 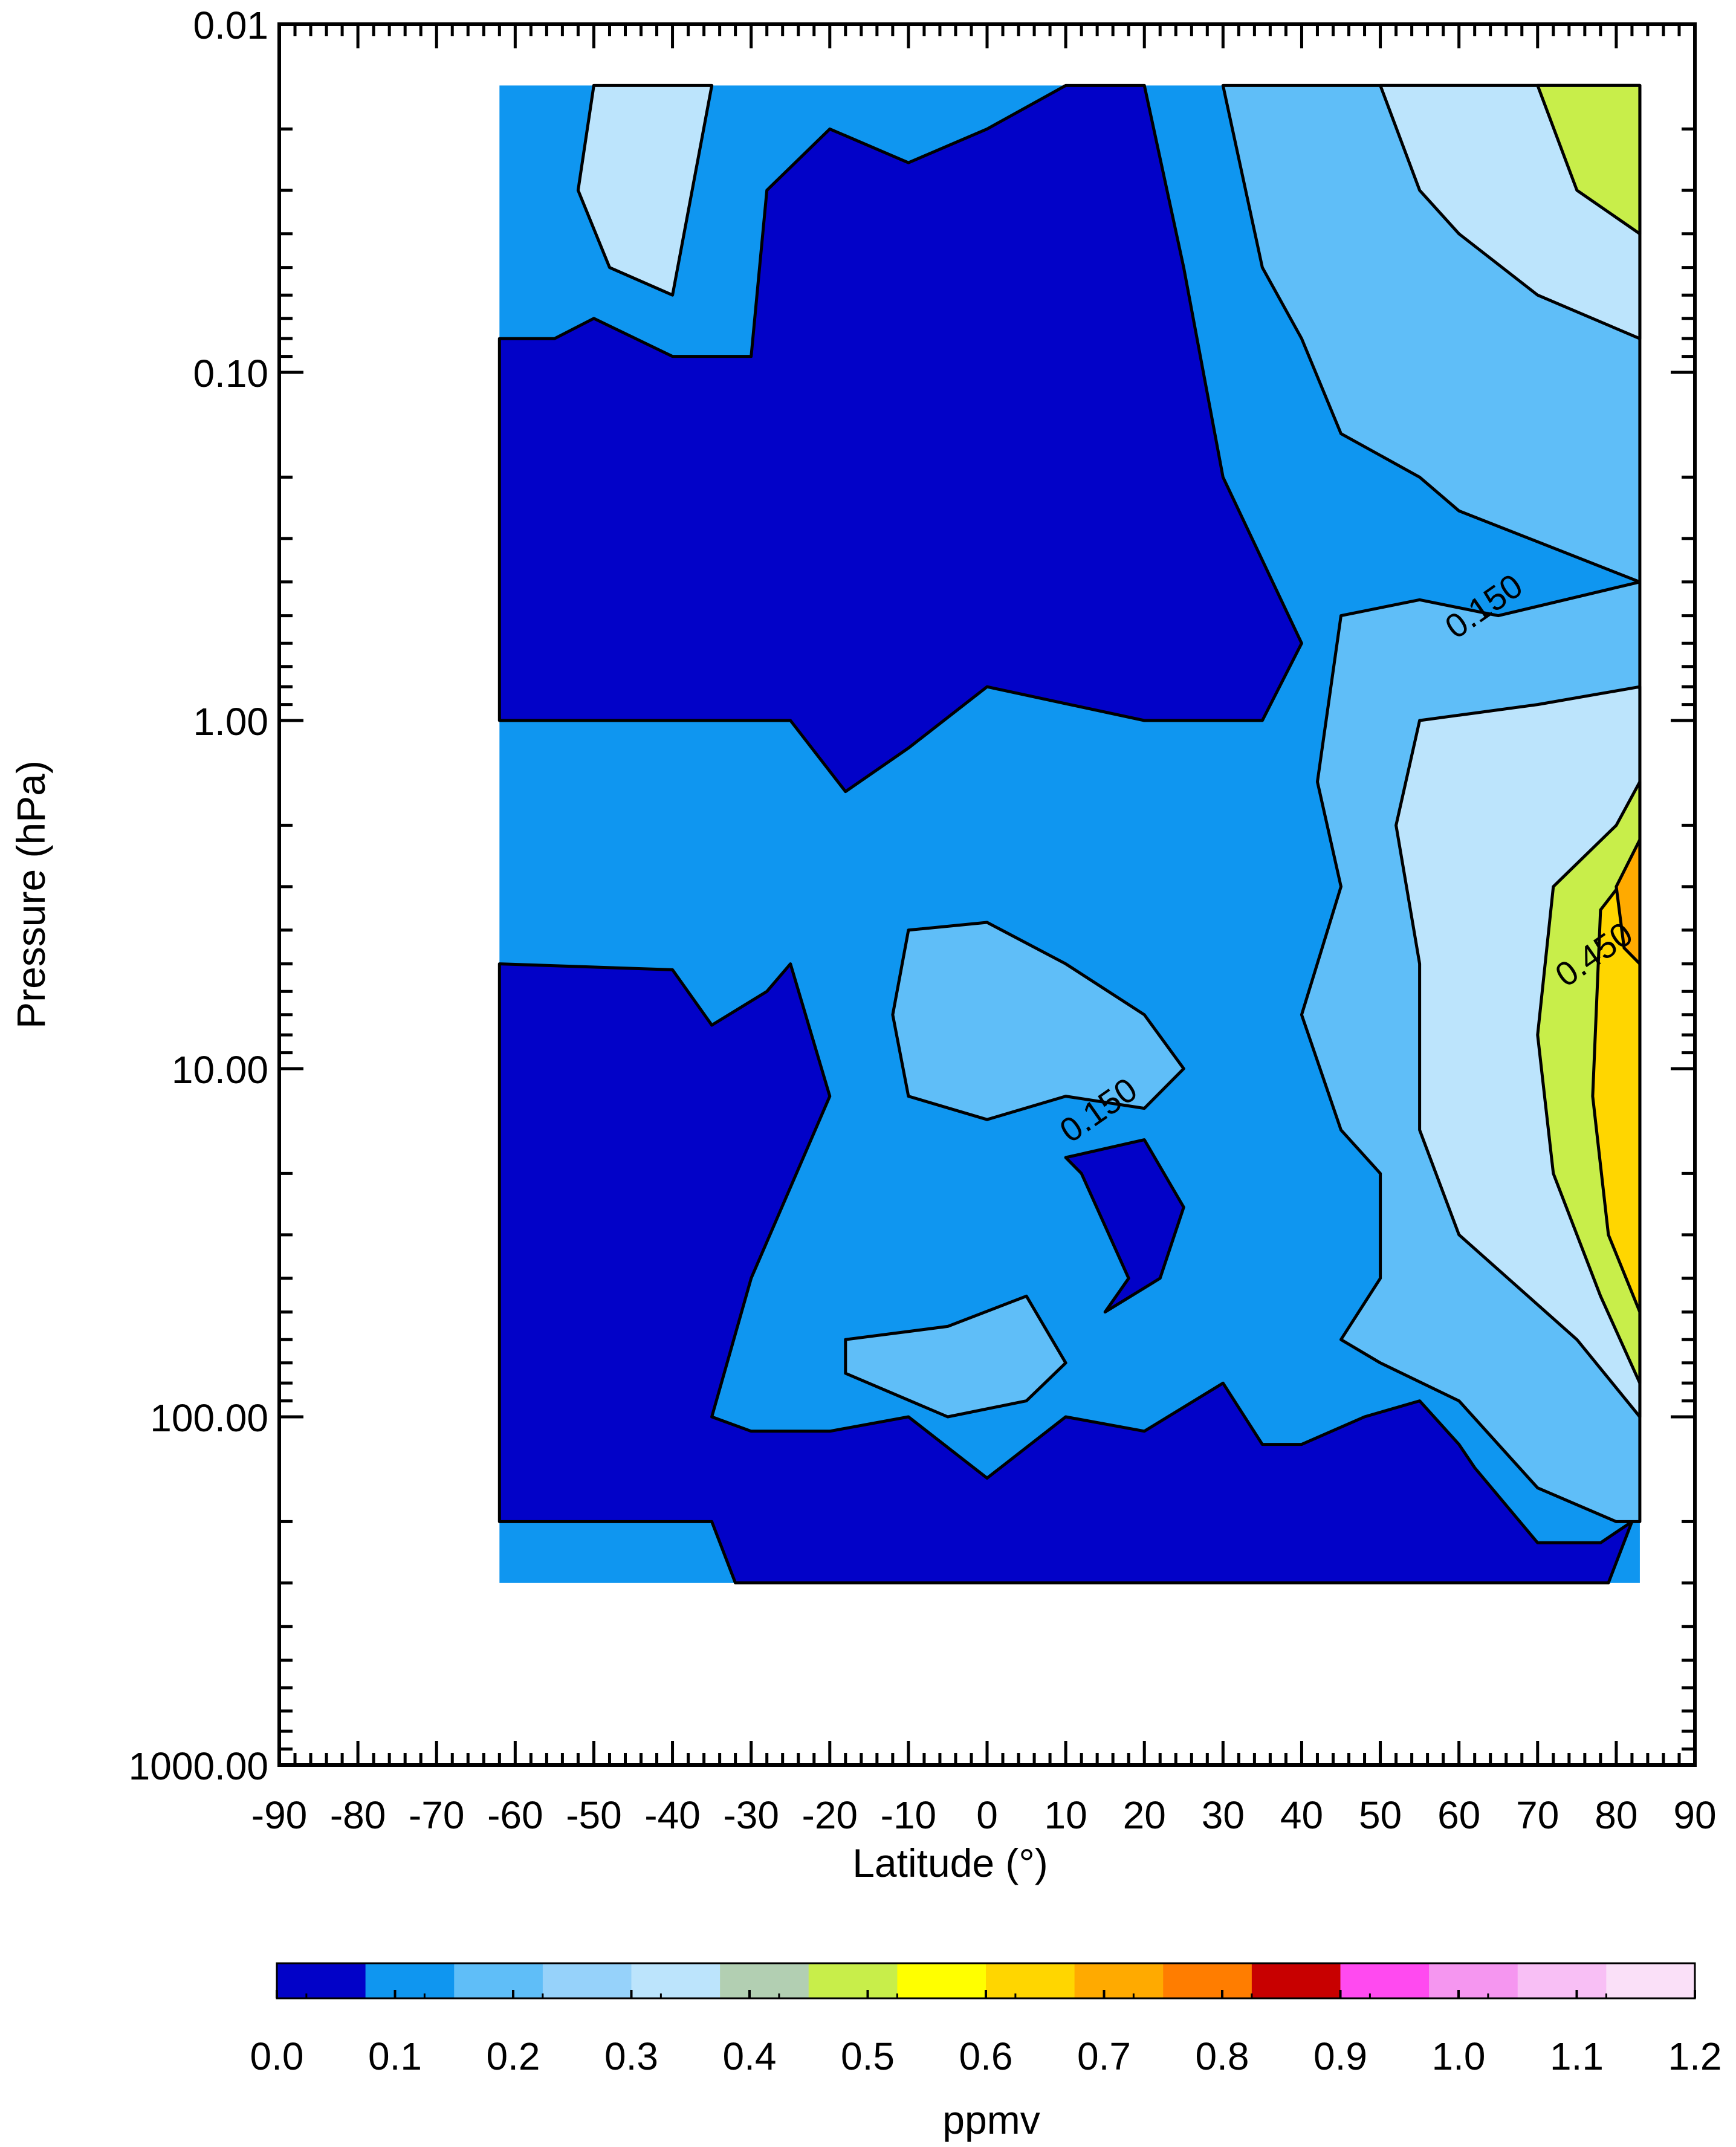 What do you see at coordinates (1223, 1815) in the screenshot?
I see `x-tick-label: 30` at bounding box center [1223, 1815].